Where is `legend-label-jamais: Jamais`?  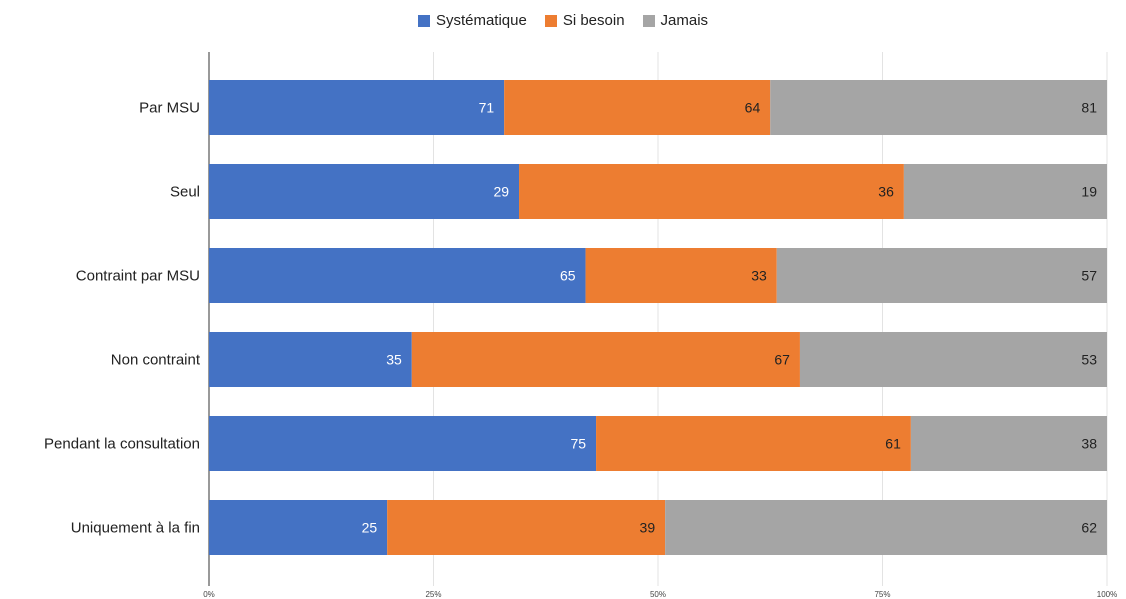 legend-label-jamais: Jamais is located at coordinates (684, 20).